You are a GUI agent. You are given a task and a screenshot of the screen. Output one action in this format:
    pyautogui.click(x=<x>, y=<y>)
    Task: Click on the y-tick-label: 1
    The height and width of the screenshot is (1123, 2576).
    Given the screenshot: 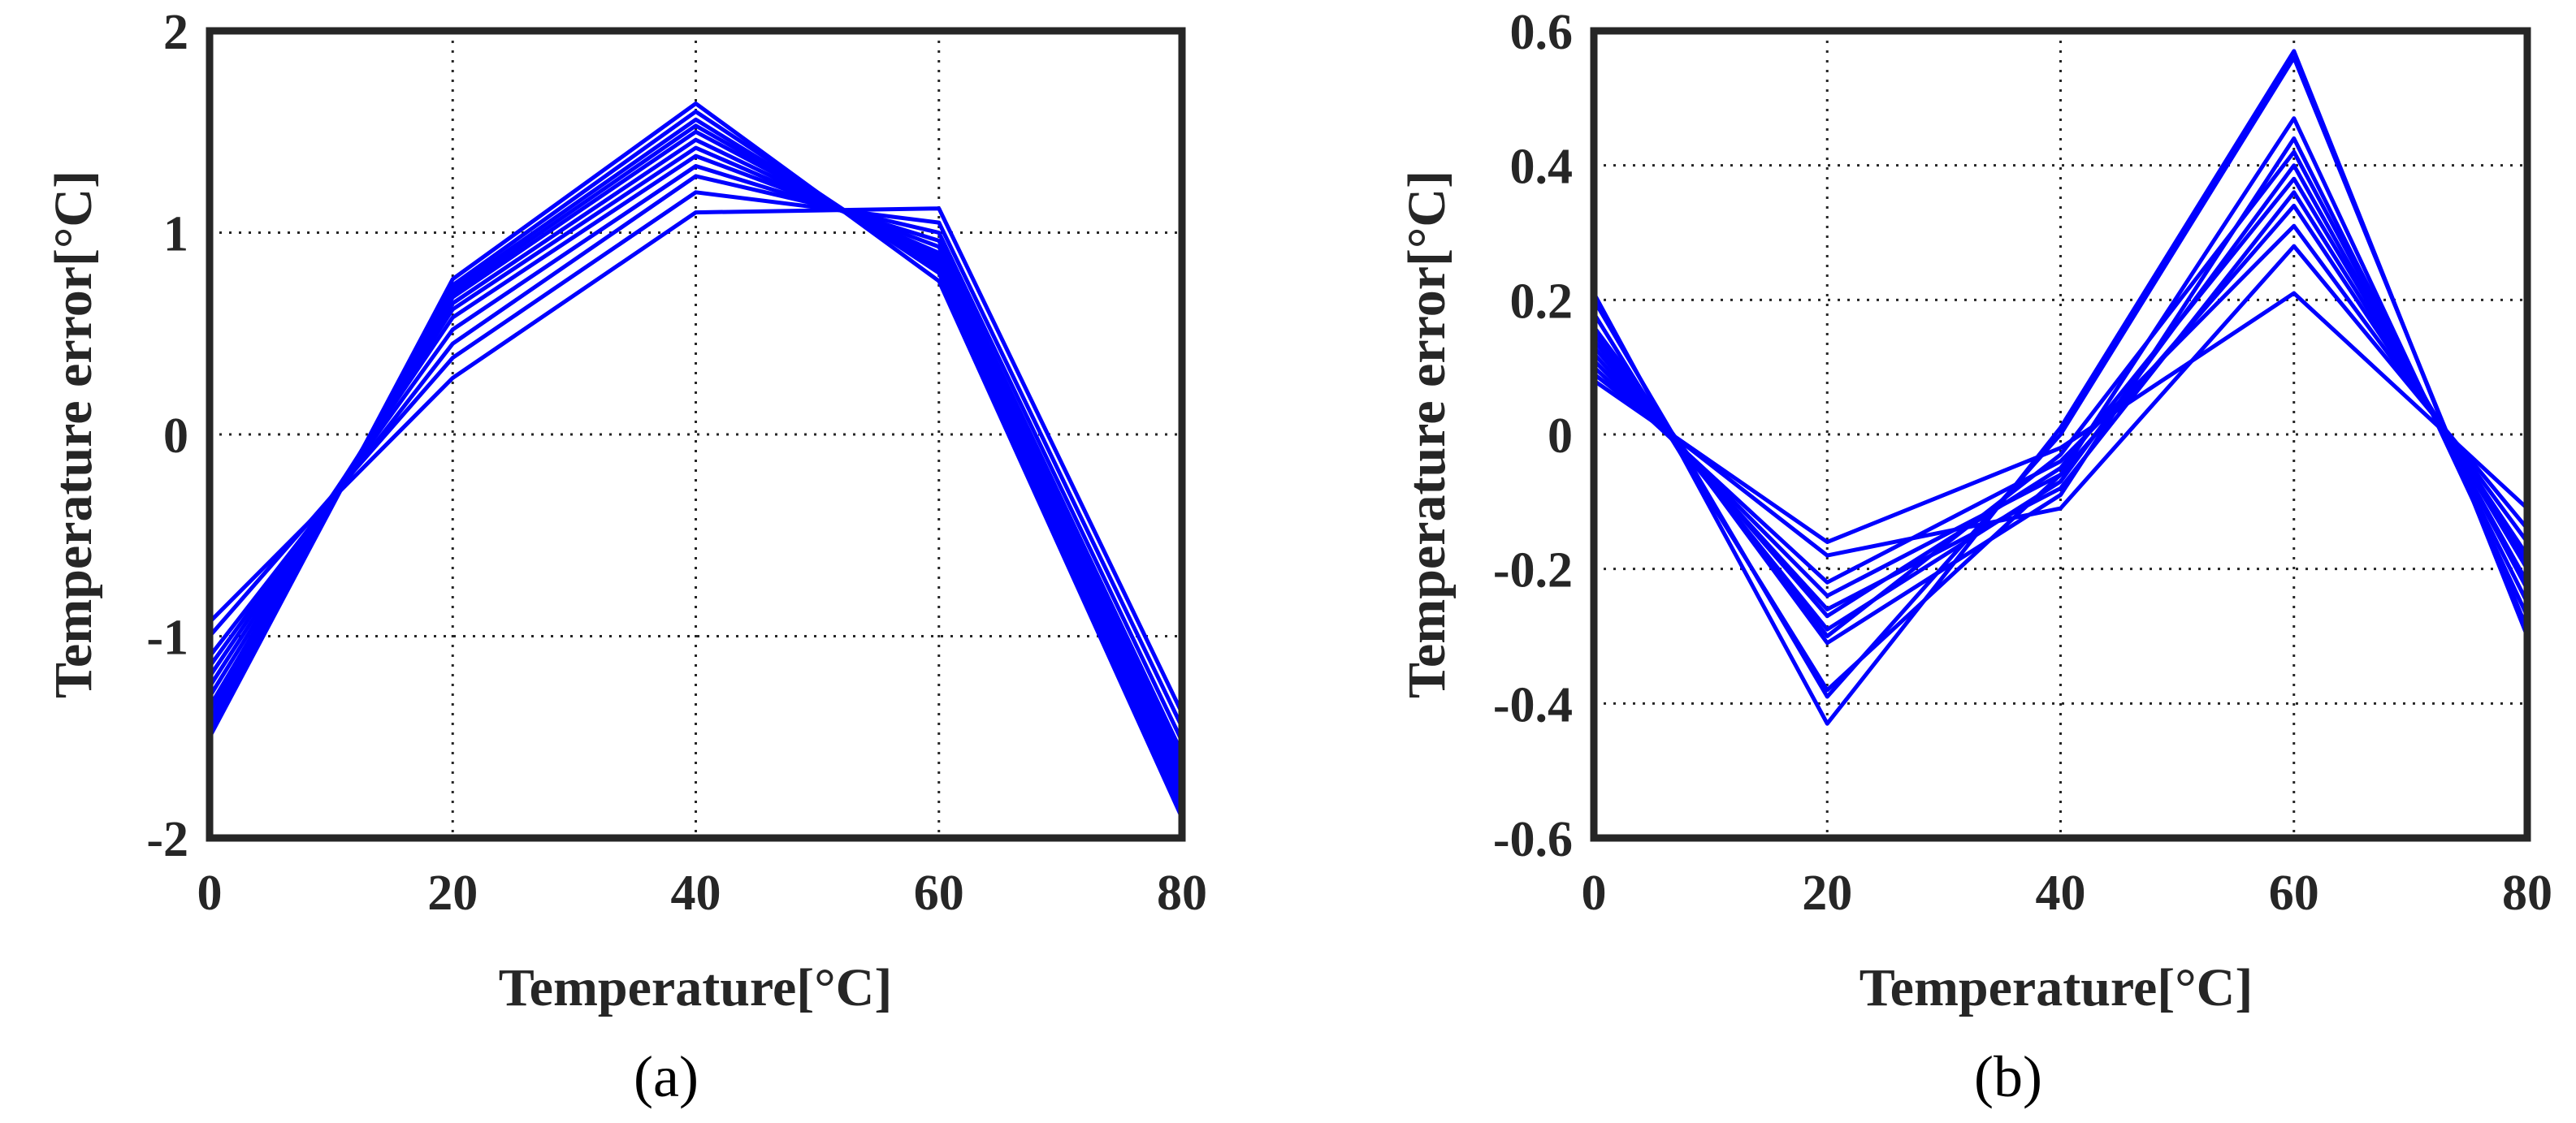 What is the action you would take?
    pyautogui.click(x=175, y=234)
    